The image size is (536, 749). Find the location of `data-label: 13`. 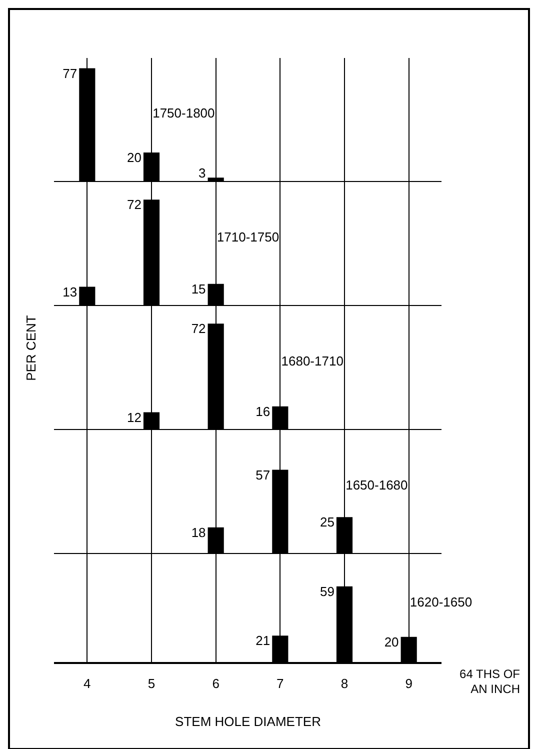

data-label: 13 is located at coordinates (70, 292).